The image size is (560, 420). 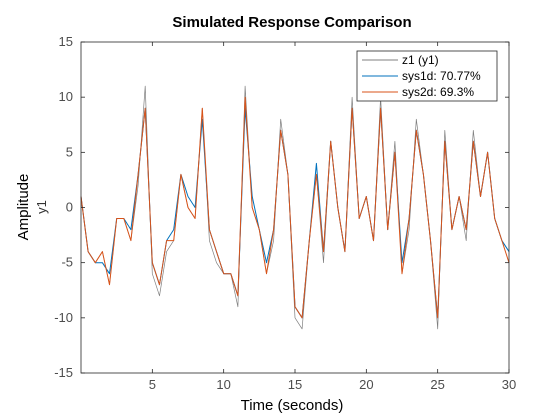 I want to click on chart-title: Simulated Response Comparison, so click(x=291, y=22).